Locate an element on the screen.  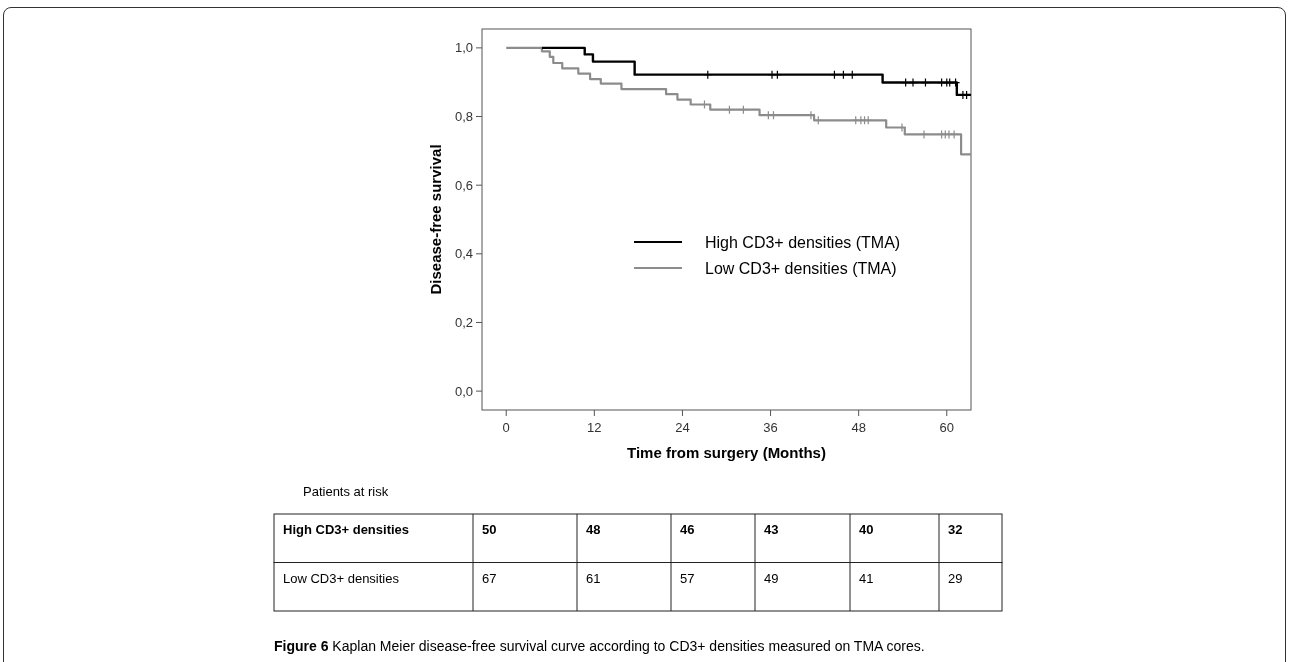
x-axis-title: Time from surgery (Months) is located at coordinates (726, 452).